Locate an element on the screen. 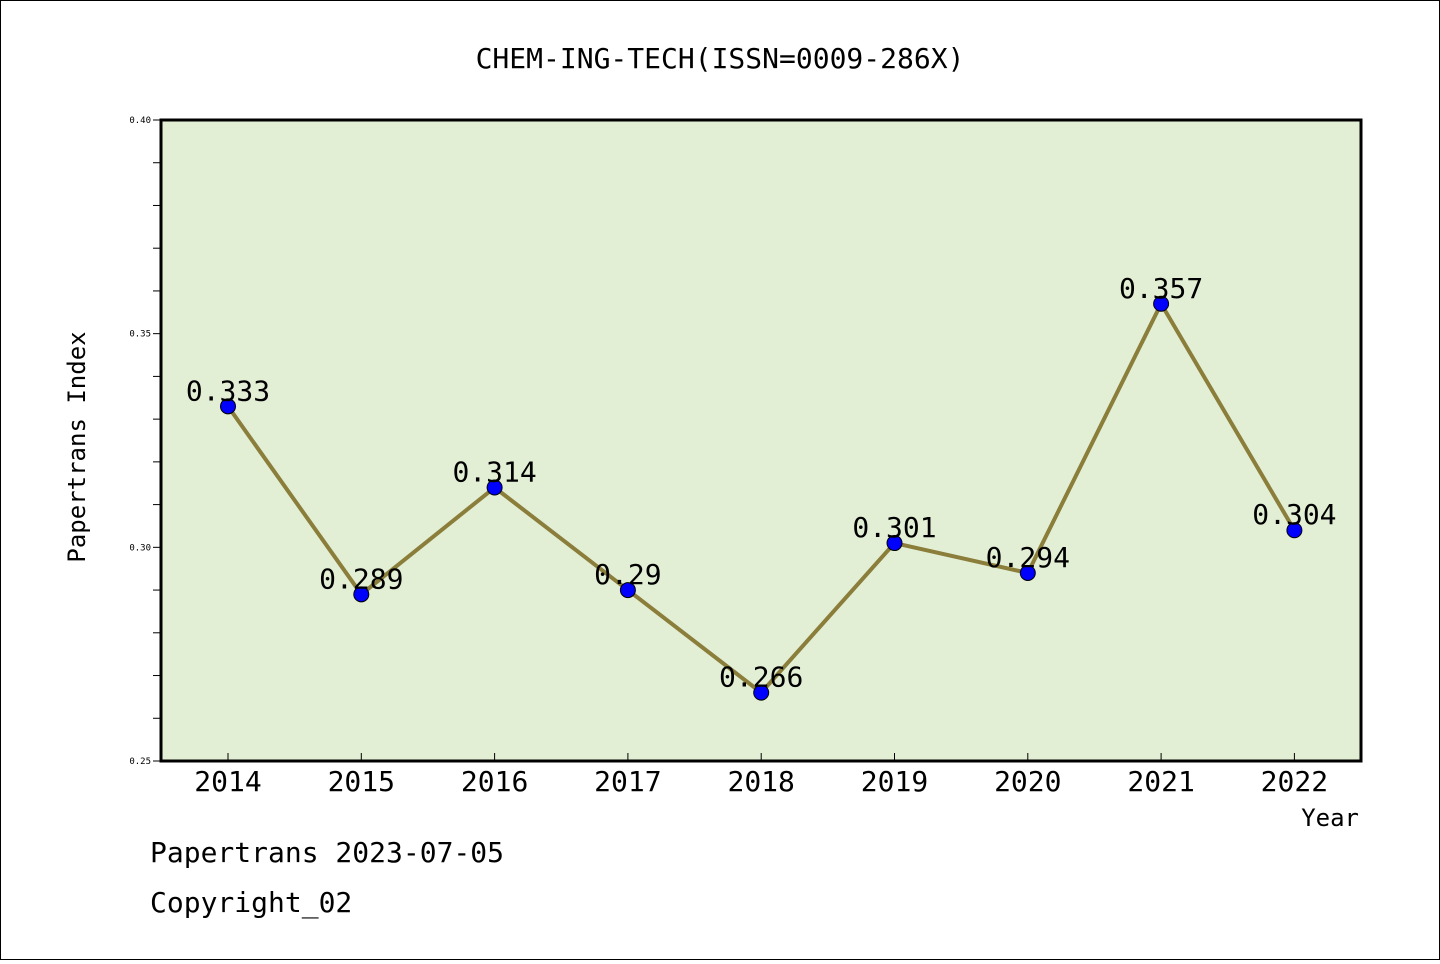 This screenshot has width=1440, height=964. y-axis-label: Papertrans Index is located at coordinates (77, 446).